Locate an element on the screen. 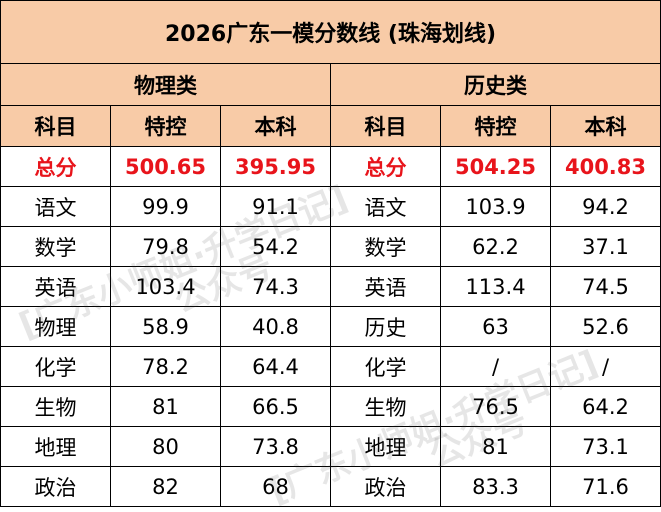 Image resolution: width=661 pixels, height=512 pixels. group-header: 历史类 is located at coordinates (495, 84).